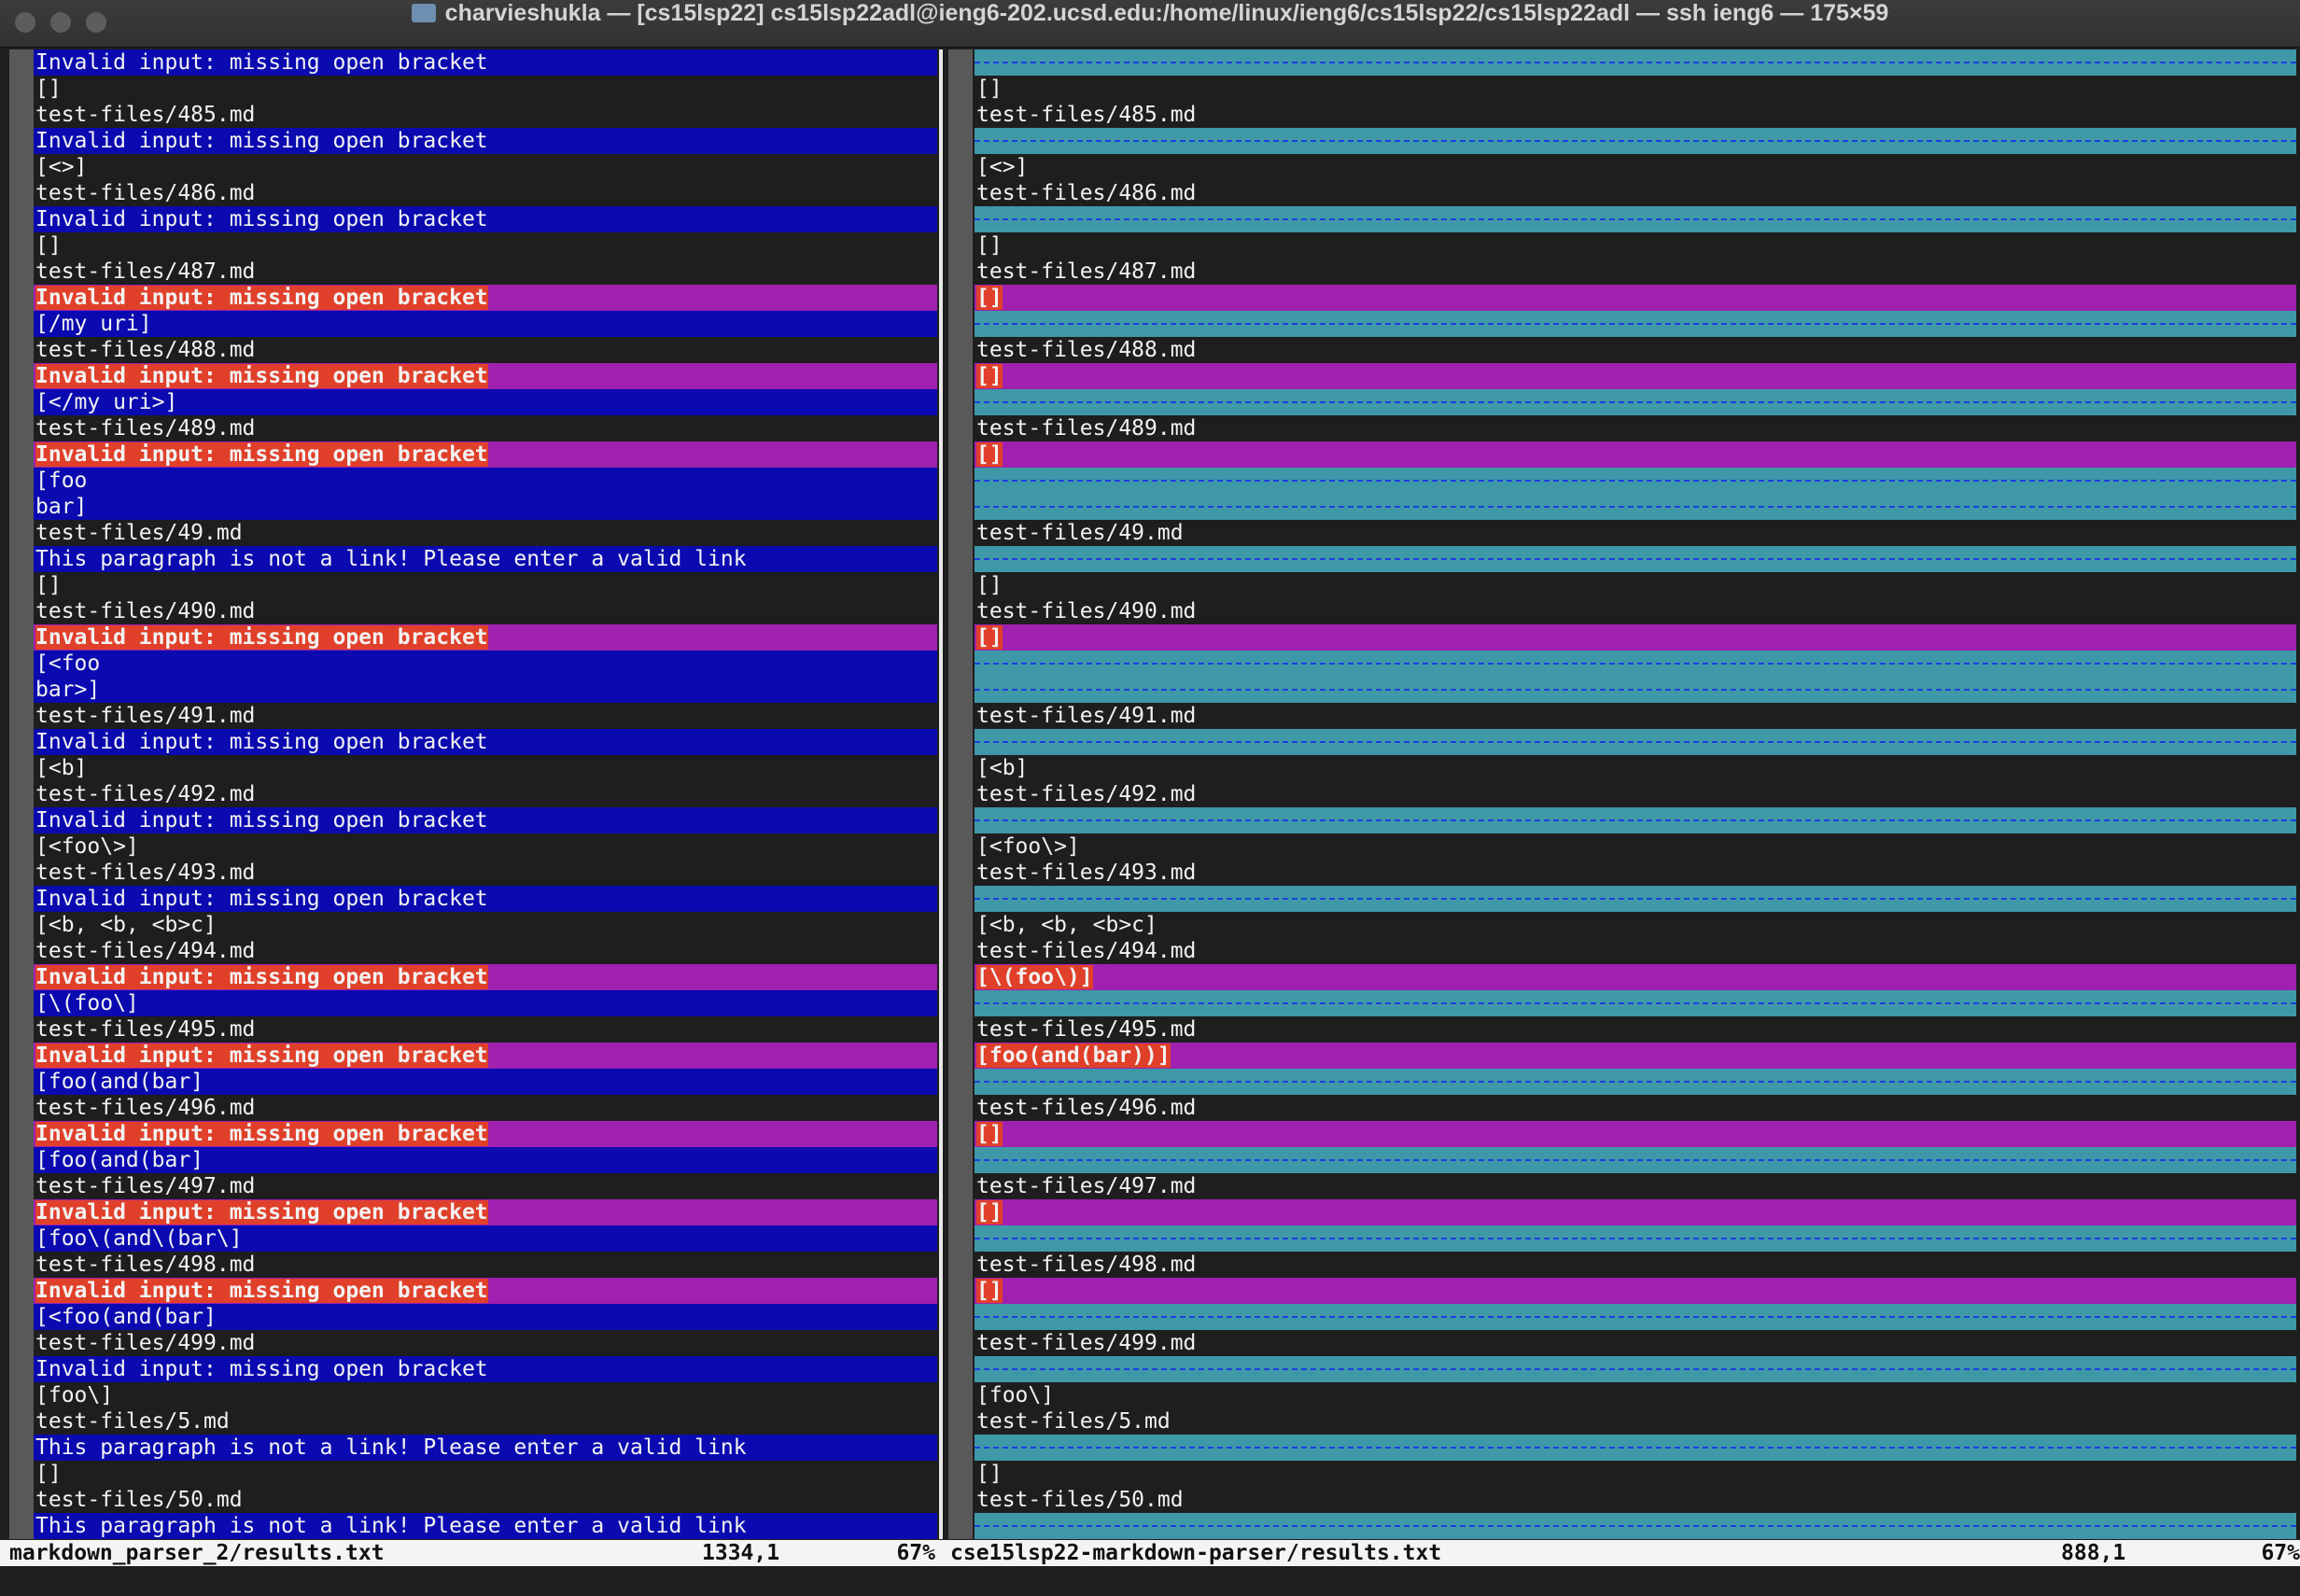  I want to click on right-line: test-files/495.md, so click(1635, 1029).